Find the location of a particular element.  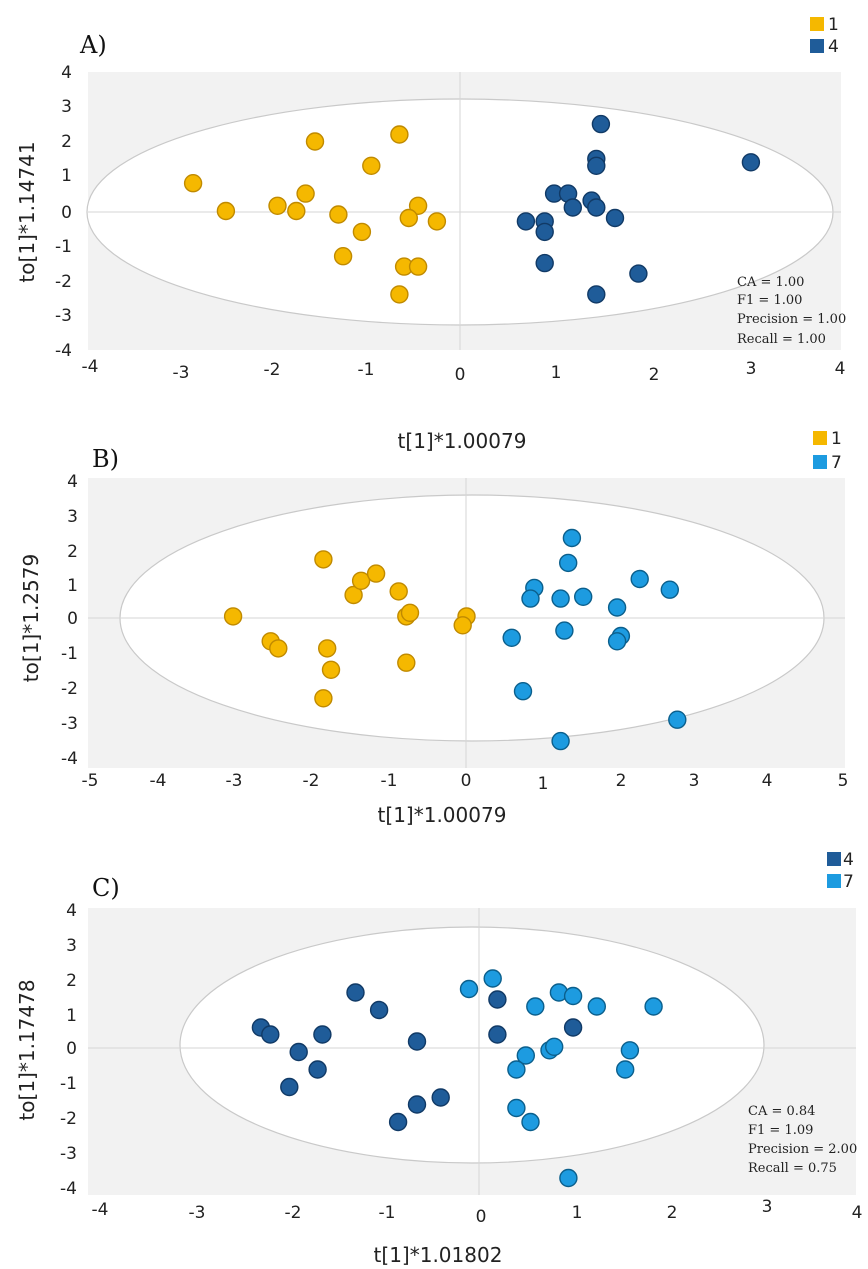

metric-f1: F1 = 1.09 is located at coordinates (780, 1130).